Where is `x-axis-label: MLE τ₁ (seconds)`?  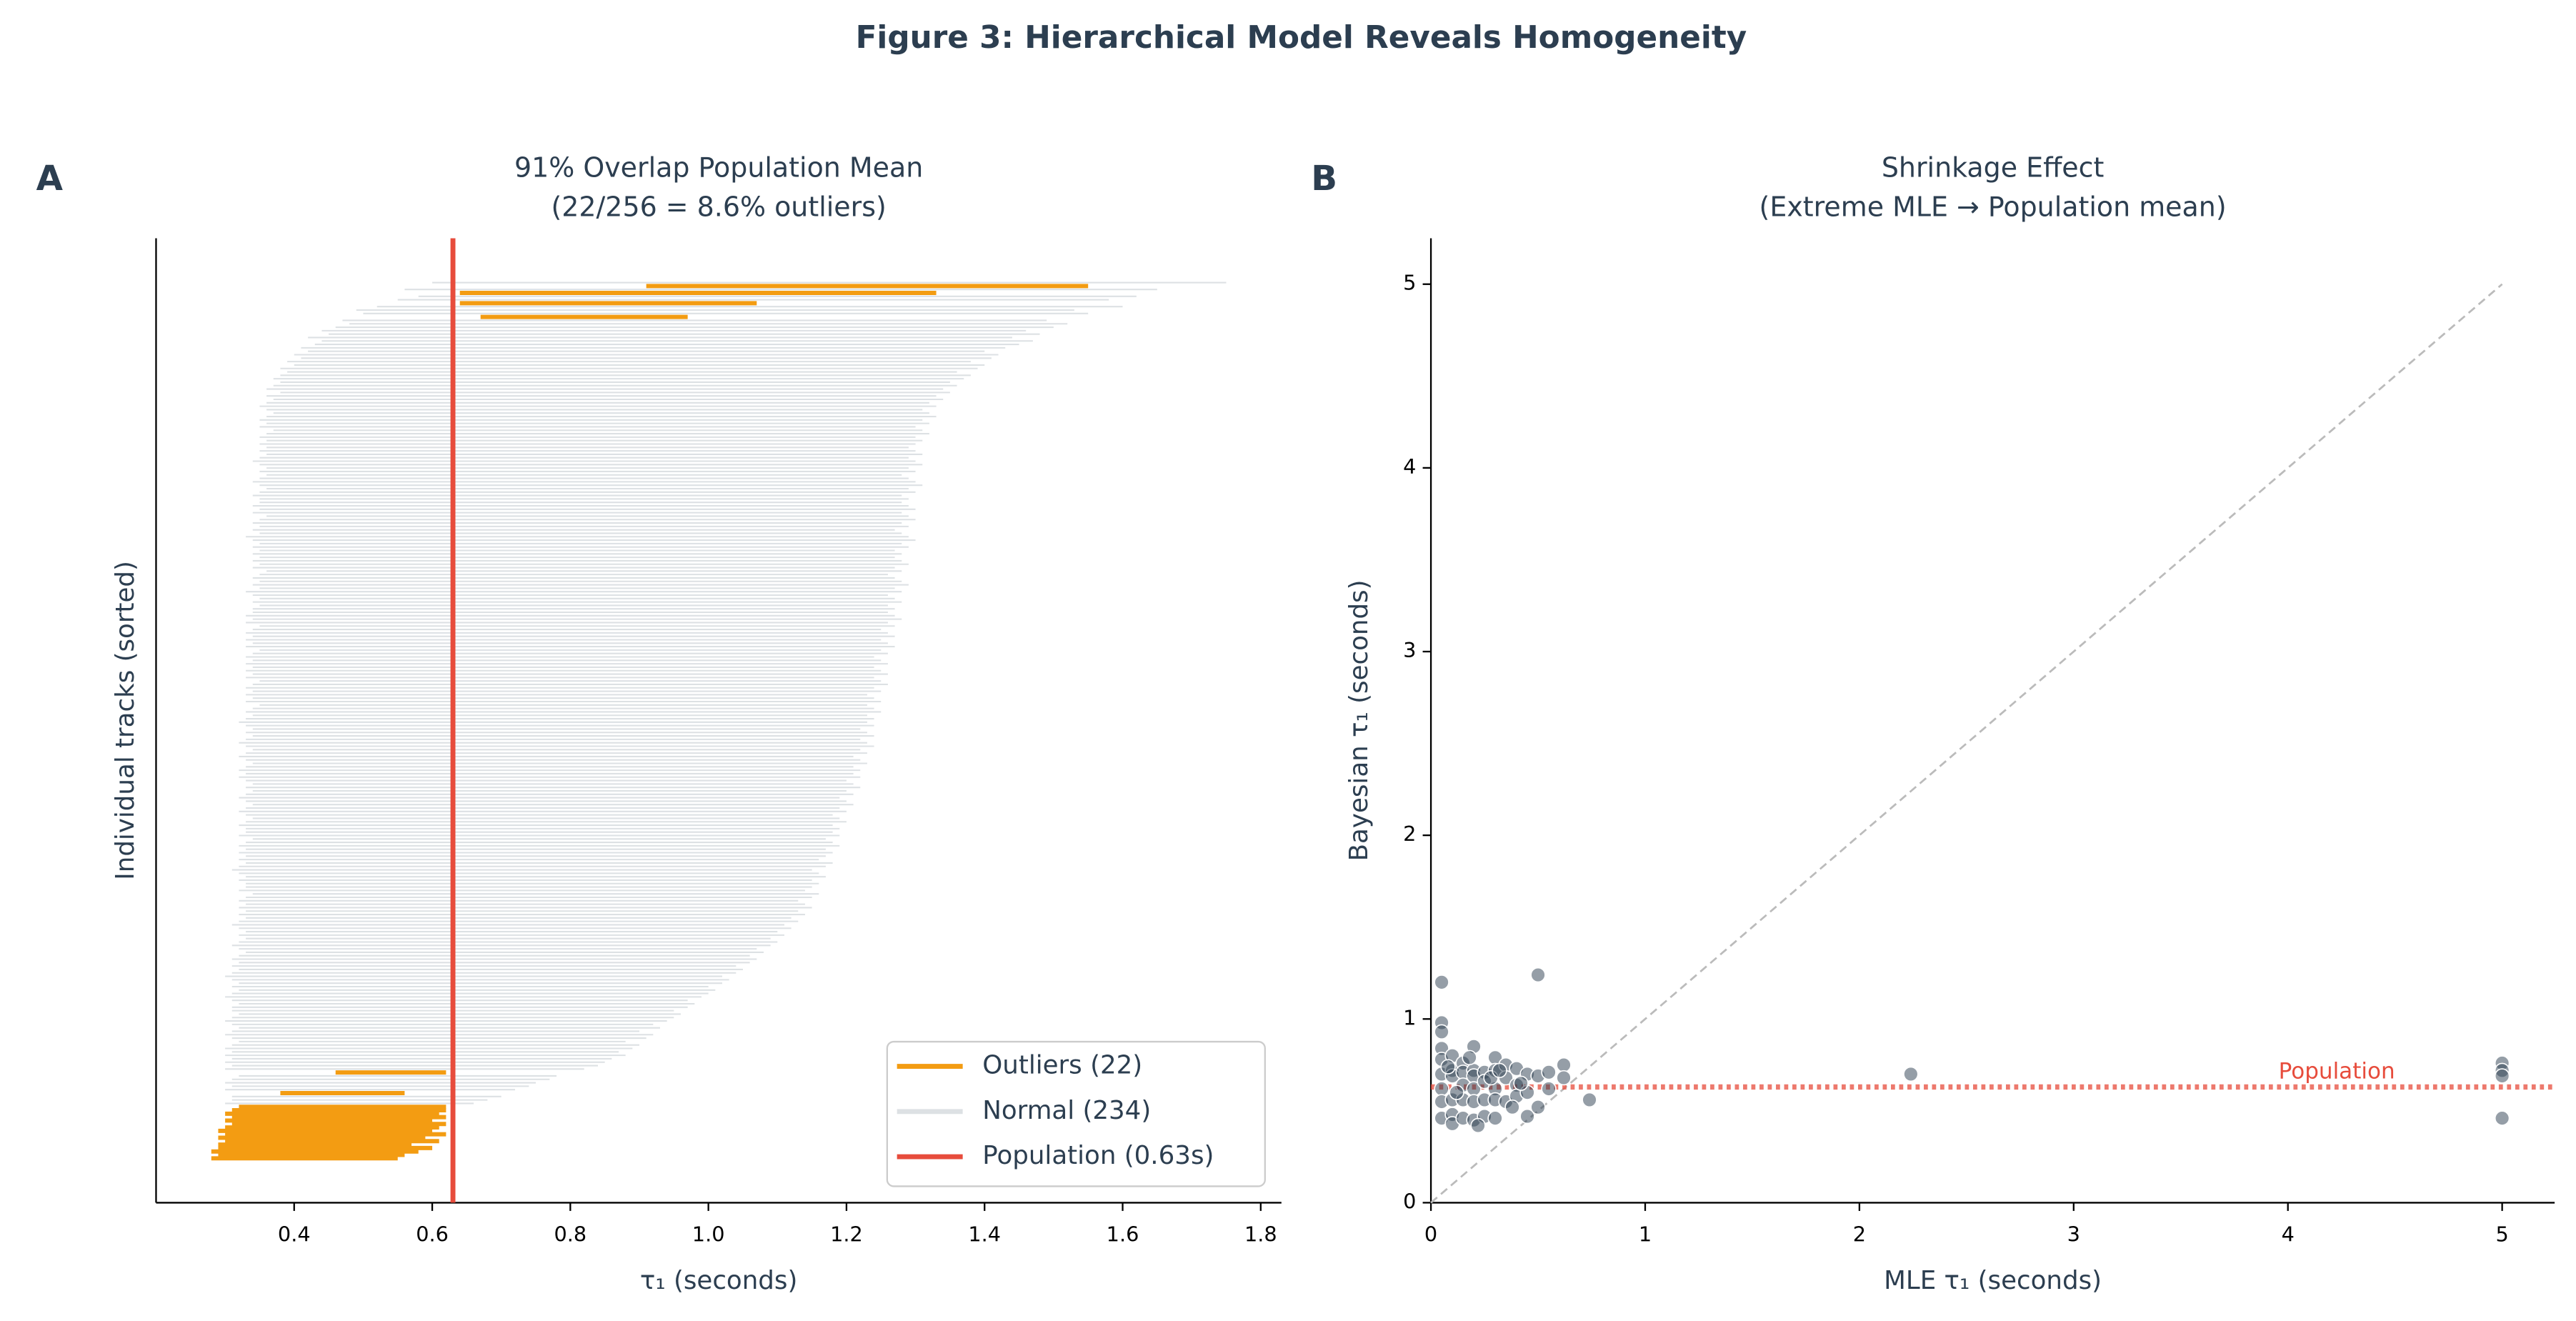 x-axis-label: MLE τ₁ (seconds) is located at coordinates (1993, 1280).